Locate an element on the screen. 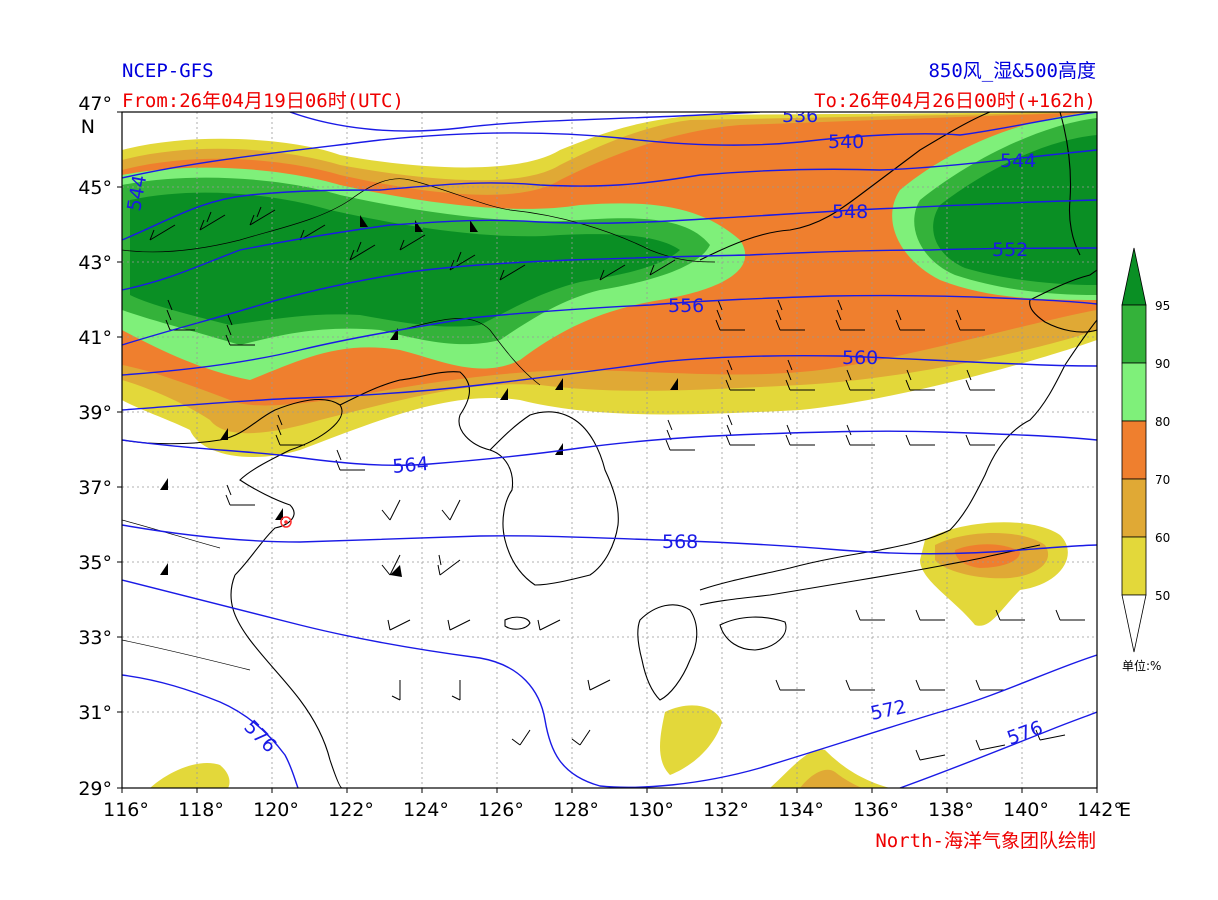 Image resolution: width=1218 pixels, height=900 pixels. lat-label: 47° is located at coordinates (95, 104).